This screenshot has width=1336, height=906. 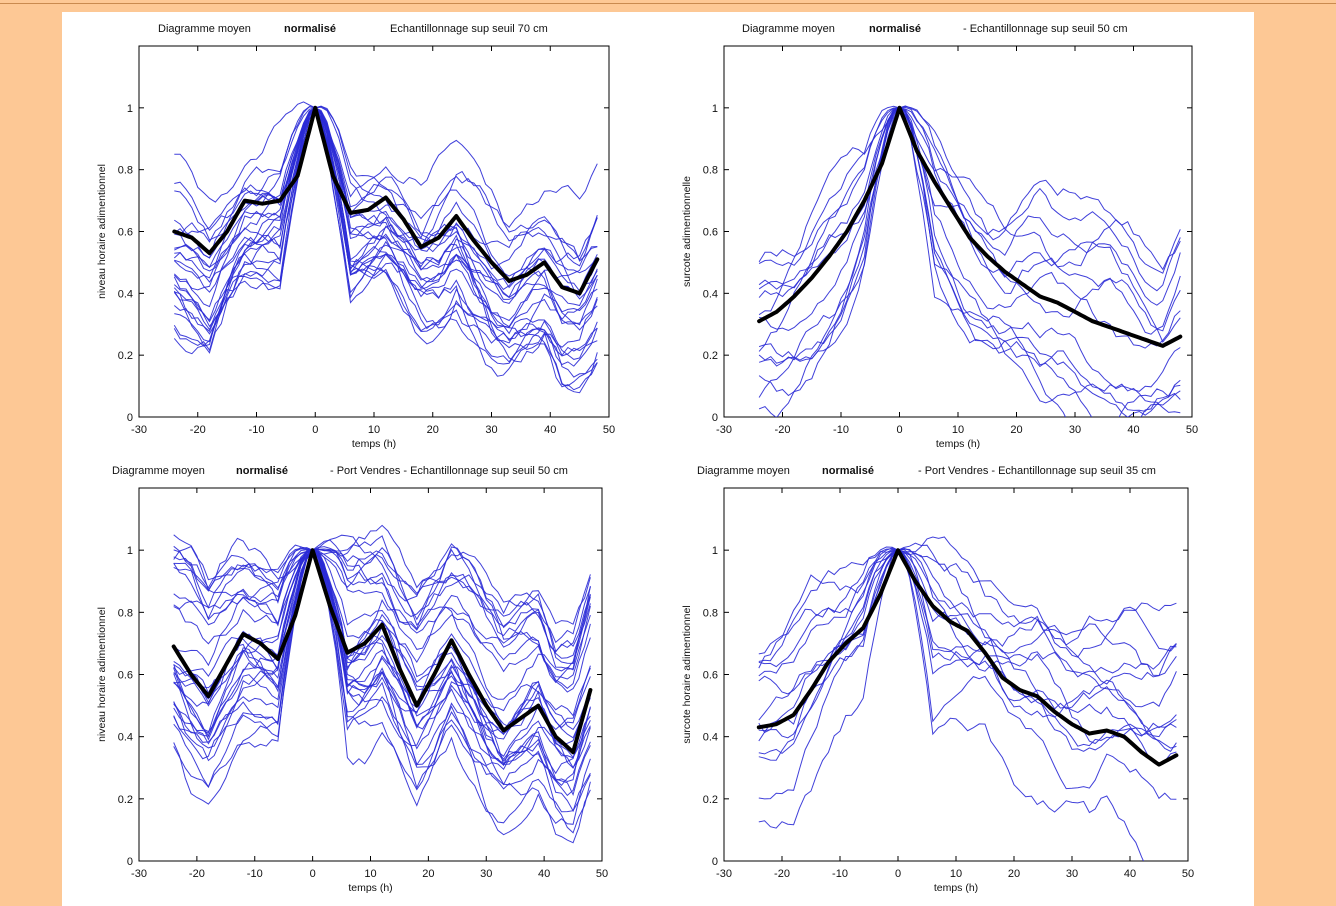 I want to click on chart-title-part-3: Echantillonnage sup seuil 70 cm, so click(x=469, y=29).